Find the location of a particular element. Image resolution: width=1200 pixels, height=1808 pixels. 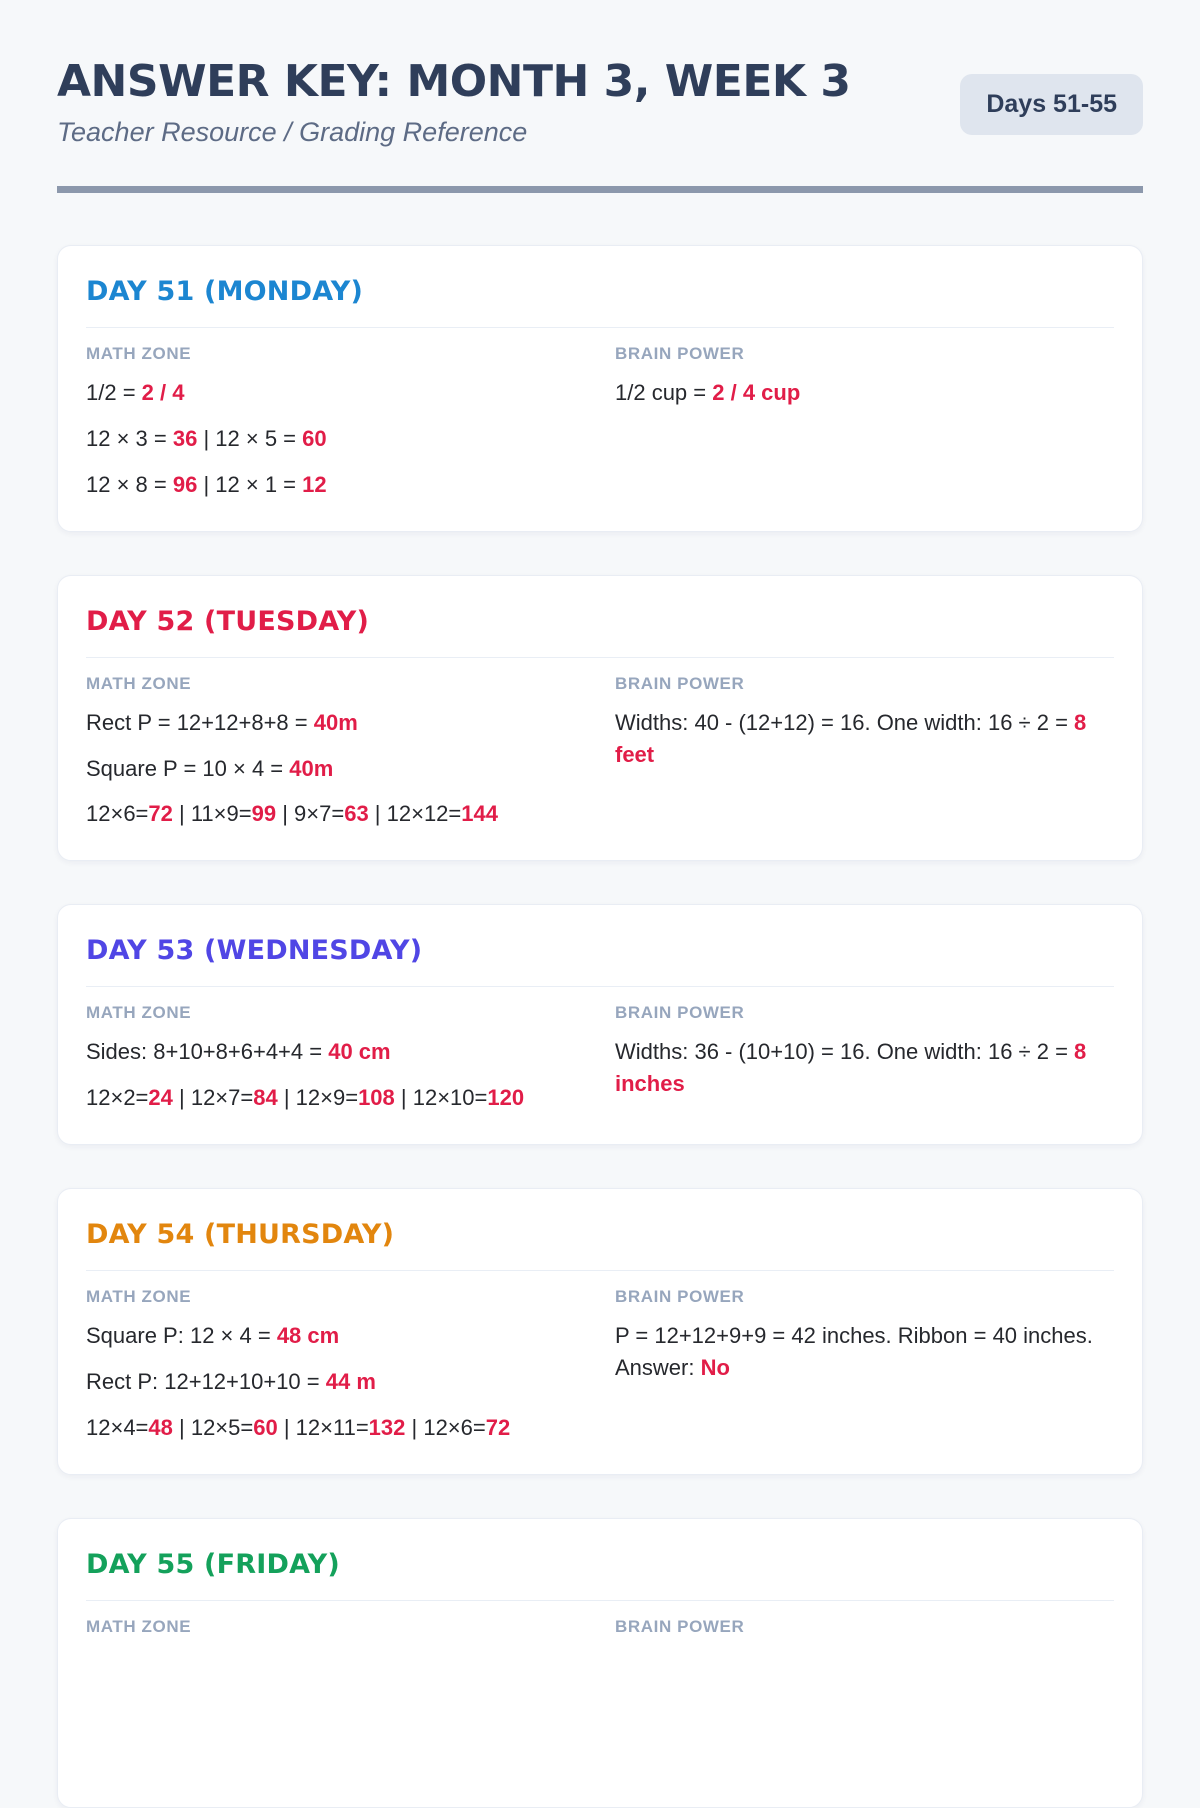

brain-power-column: BRAIN POWER 1/2 cup = 2 / 4 cup is located at coordinates (864, 422).